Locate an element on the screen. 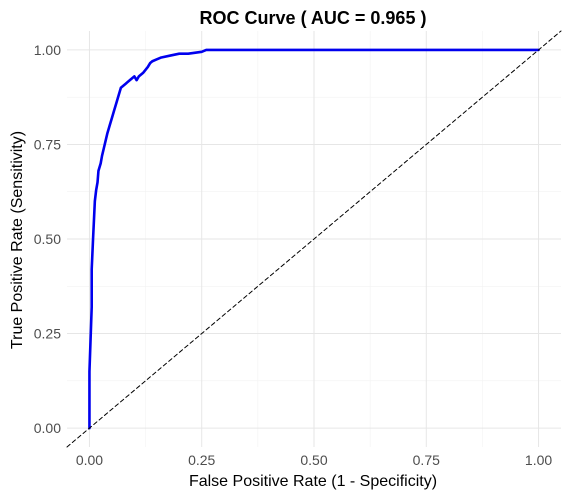 The width and height of the screenshot is (569, 496). chart-title: ROC Curve ( AUC = 0.965 ) is located at coordinates (313, 18).